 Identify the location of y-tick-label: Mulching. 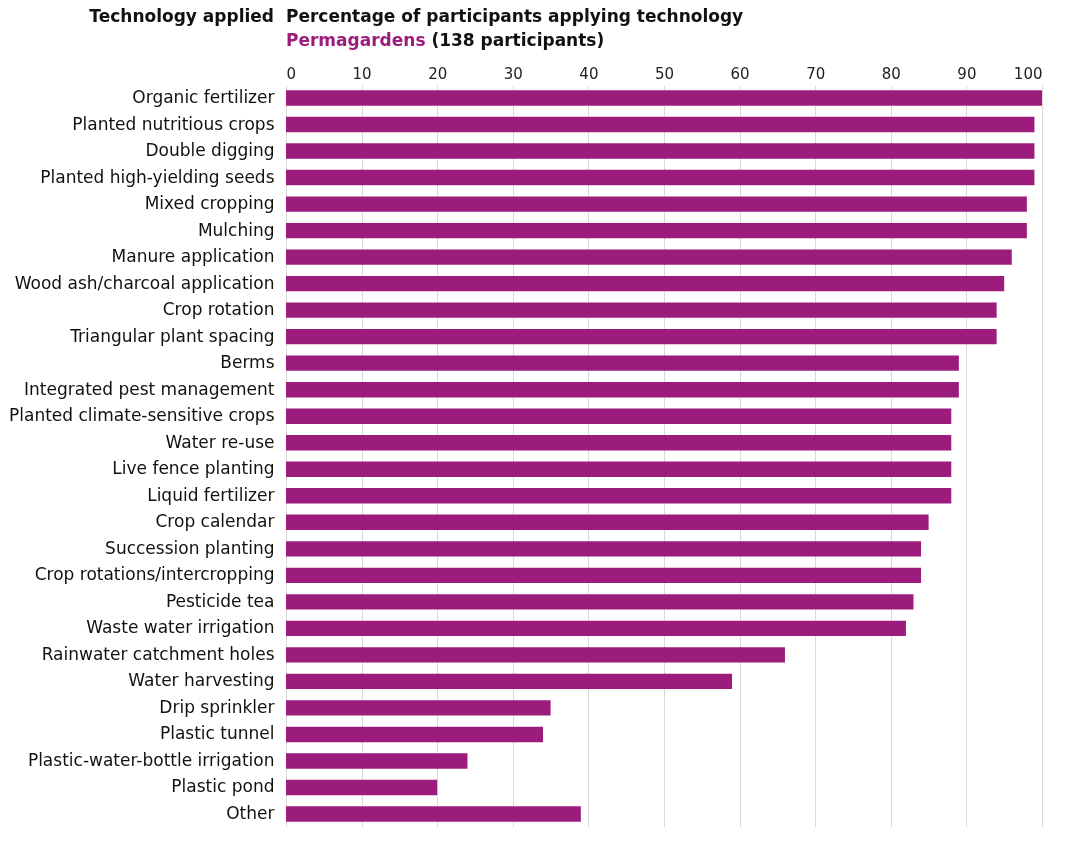
(236, 229).